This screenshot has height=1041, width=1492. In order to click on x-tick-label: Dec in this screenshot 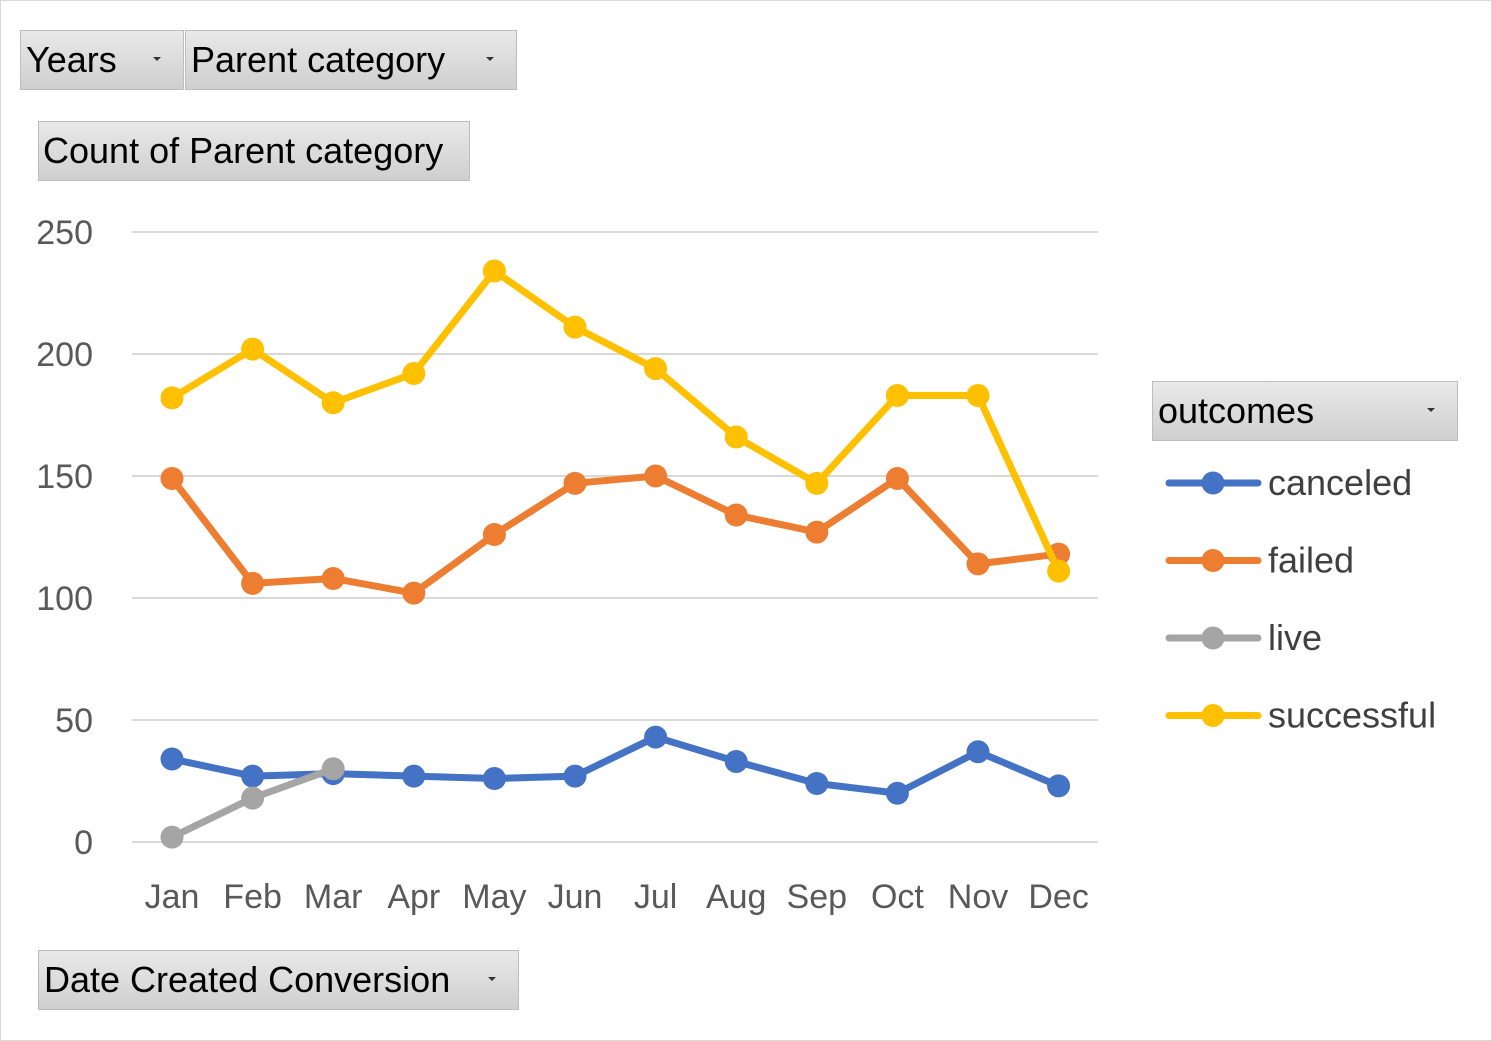, I will do `click(1058, 897)`.